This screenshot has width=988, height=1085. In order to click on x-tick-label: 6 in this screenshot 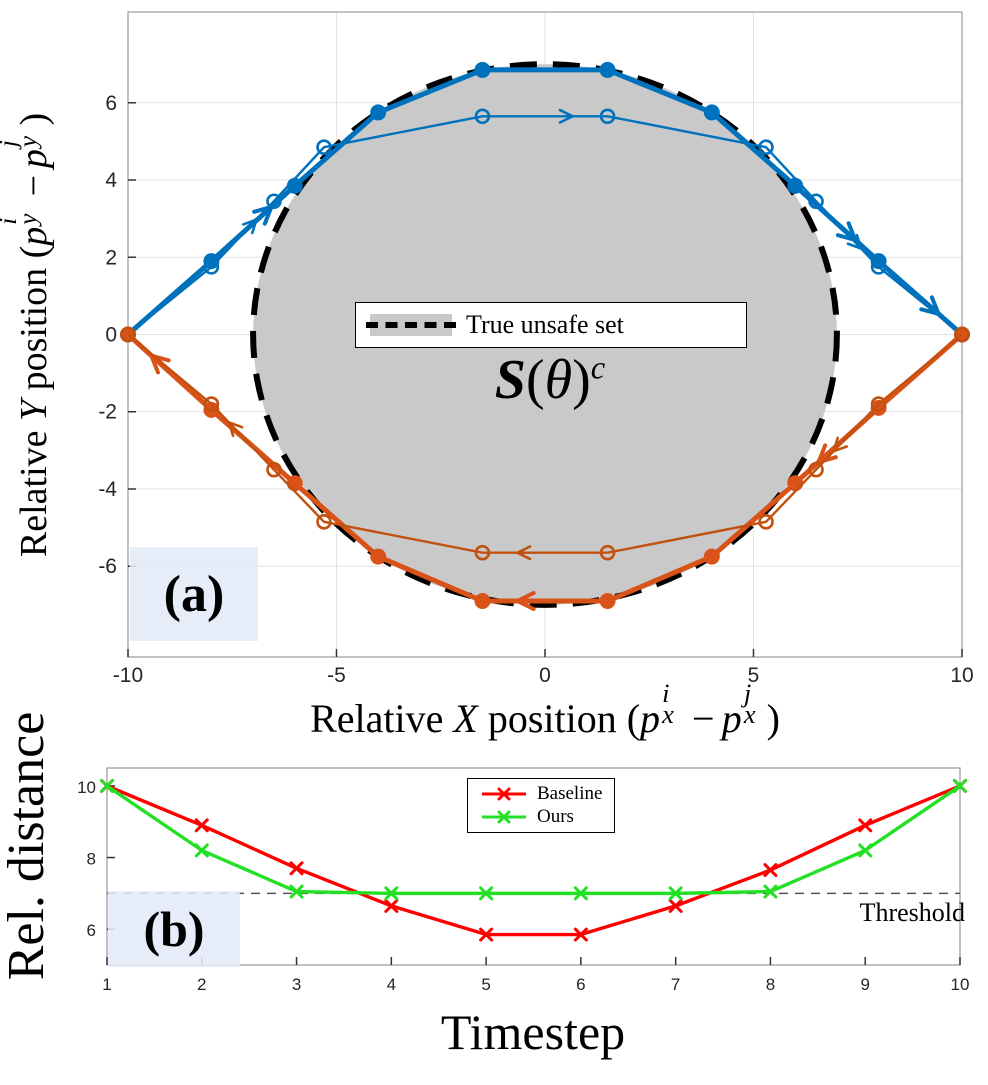, I will do `click(580, 984)`.